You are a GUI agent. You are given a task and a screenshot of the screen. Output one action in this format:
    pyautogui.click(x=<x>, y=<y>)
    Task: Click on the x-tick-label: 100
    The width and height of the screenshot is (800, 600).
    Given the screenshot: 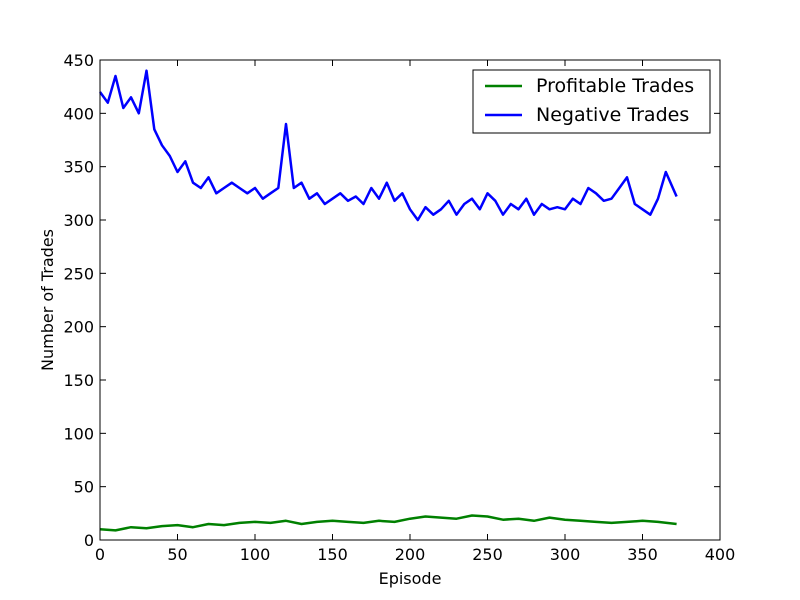 What is the action you would take?
    pyautogui.click(x=255, y=554)
    